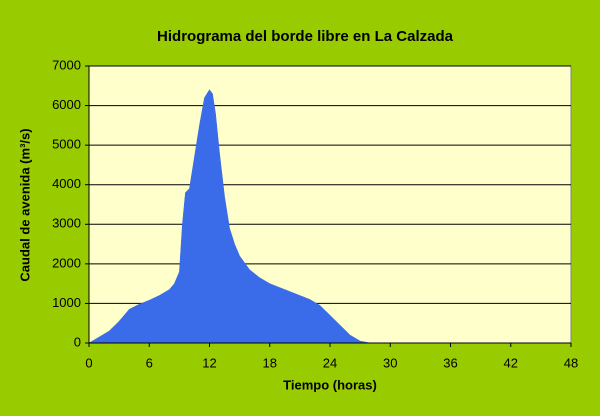 The width and height of the screenshot is (600, 416). I want to click on y-tick-label: 5000, so click(66, 144).